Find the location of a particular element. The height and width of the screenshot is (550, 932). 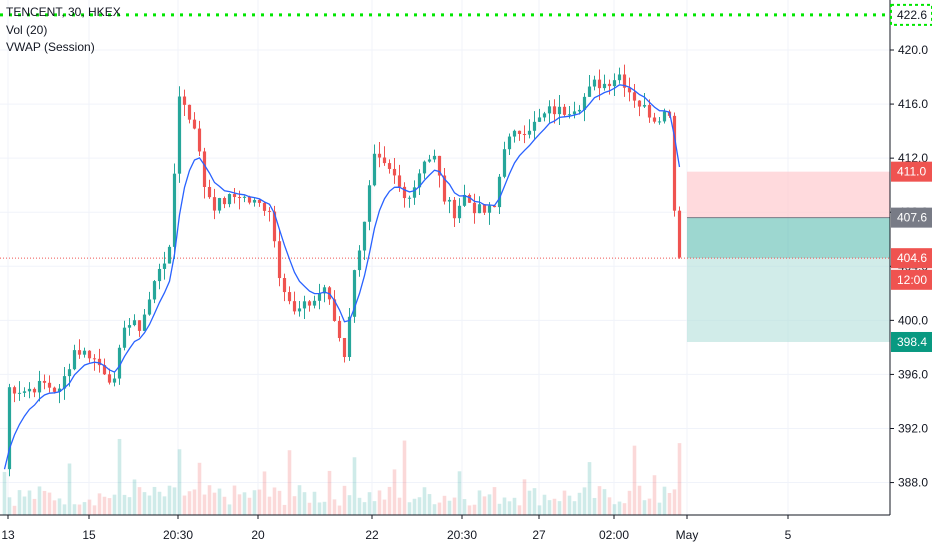

symbol-title: TENCENT, 30, HKEX is located at coordinates (63, 12).